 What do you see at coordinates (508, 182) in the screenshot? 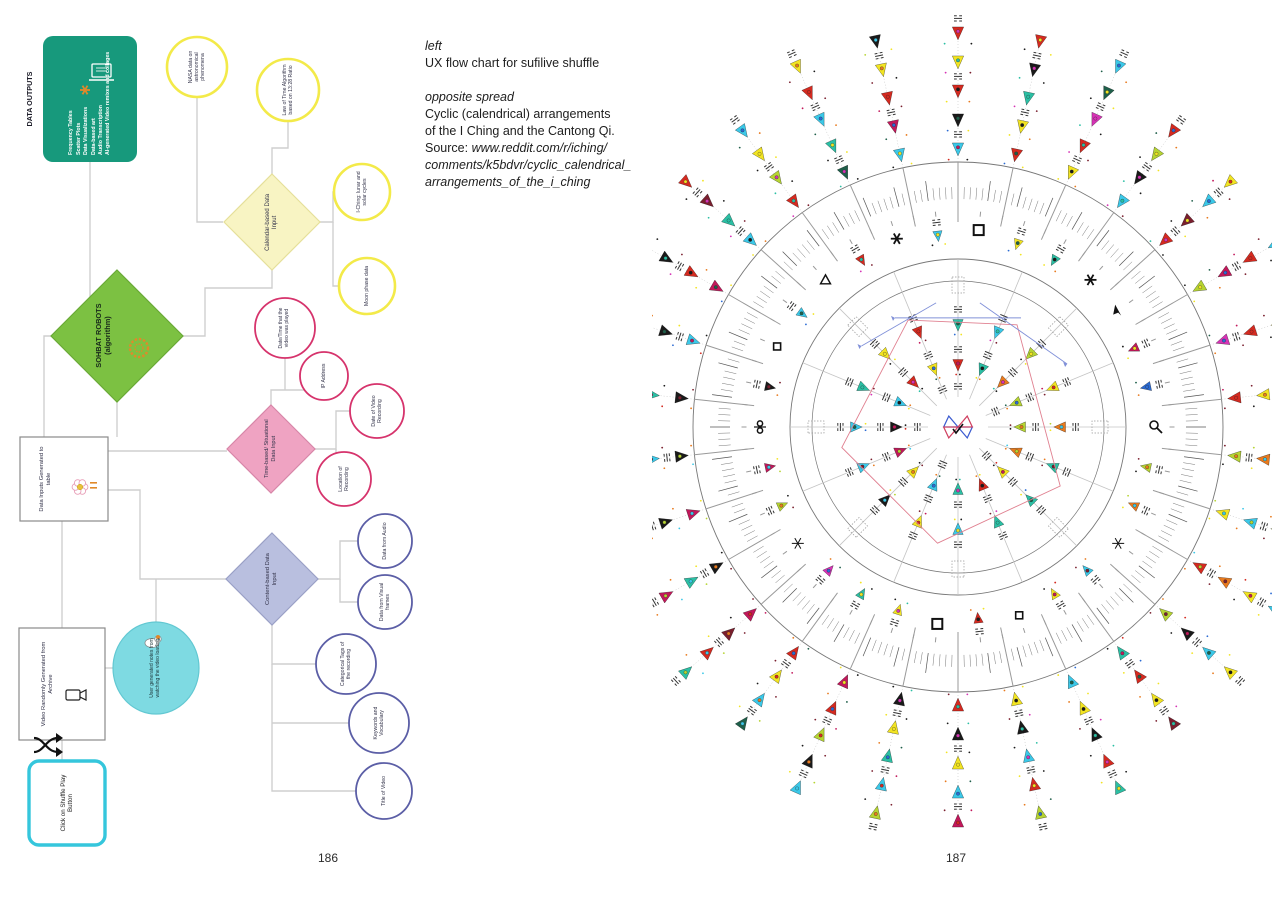
I see `caption-source-line3: arrangements_of_the_i_ching` at bounding box center [508, 182].